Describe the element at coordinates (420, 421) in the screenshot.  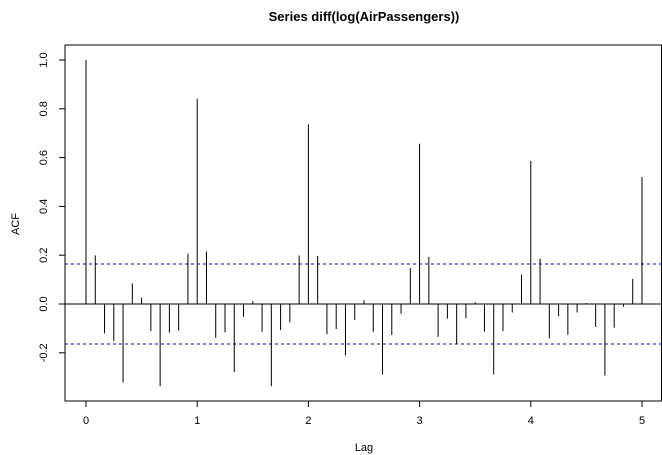
I see `x-tick-label: 3` at that location.